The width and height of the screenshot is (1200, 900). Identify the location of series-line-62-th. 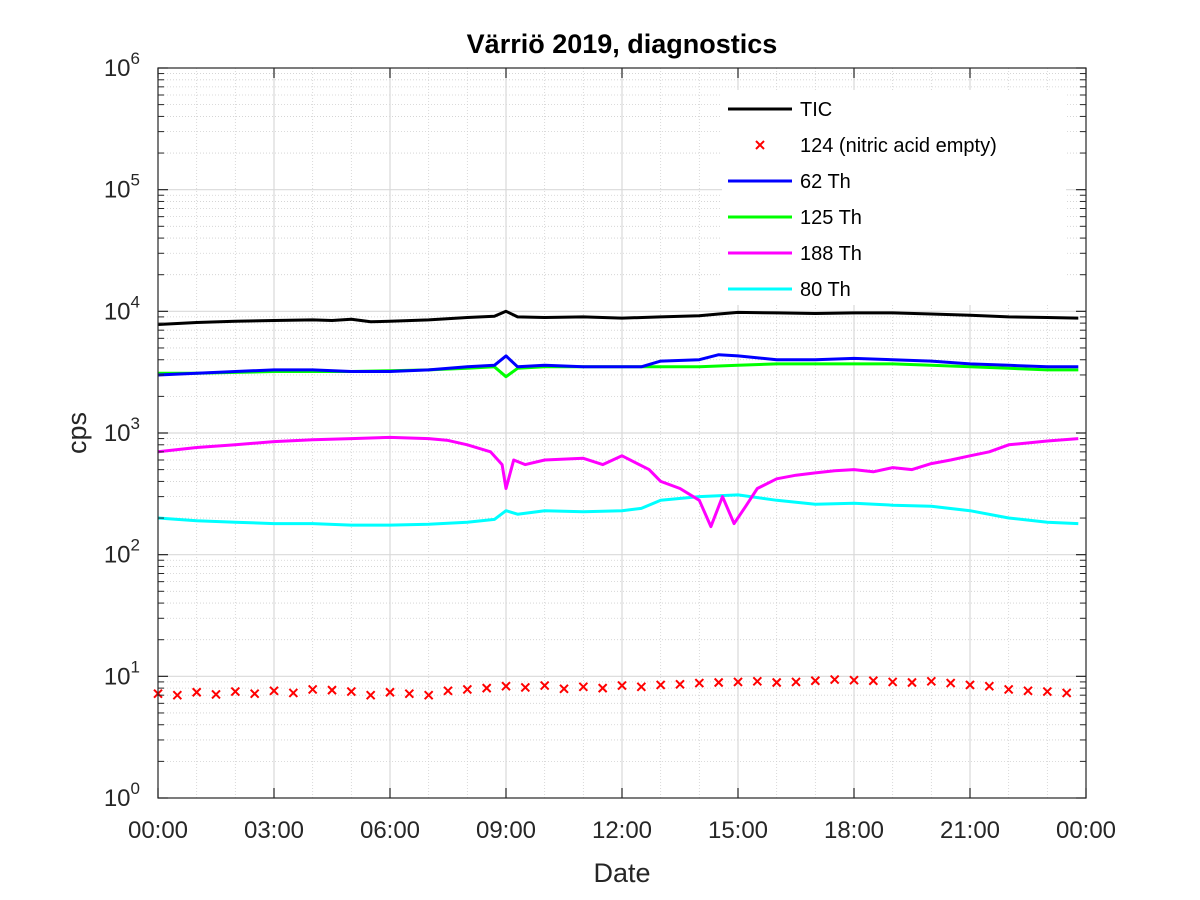
(618, 365).